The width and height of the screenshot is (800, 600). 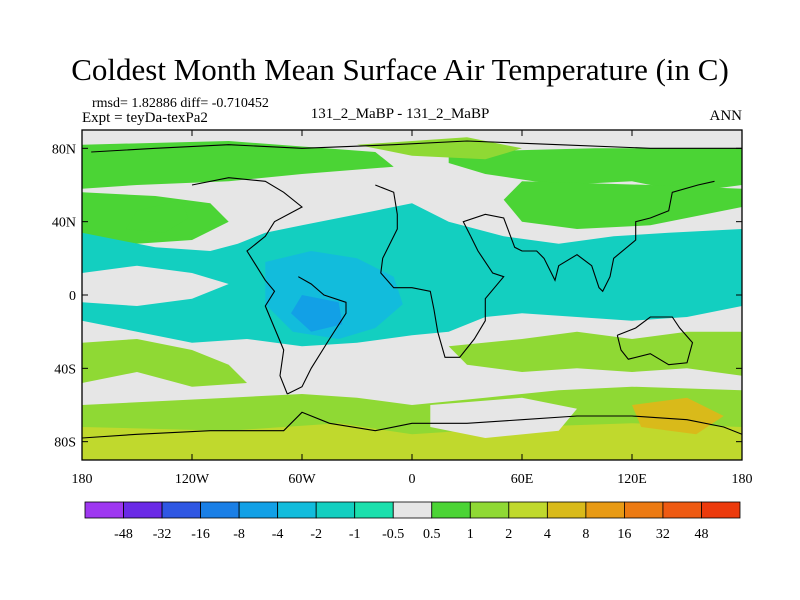 I want to click on colorbar-label-text: 16, so click(x=624, y=534).